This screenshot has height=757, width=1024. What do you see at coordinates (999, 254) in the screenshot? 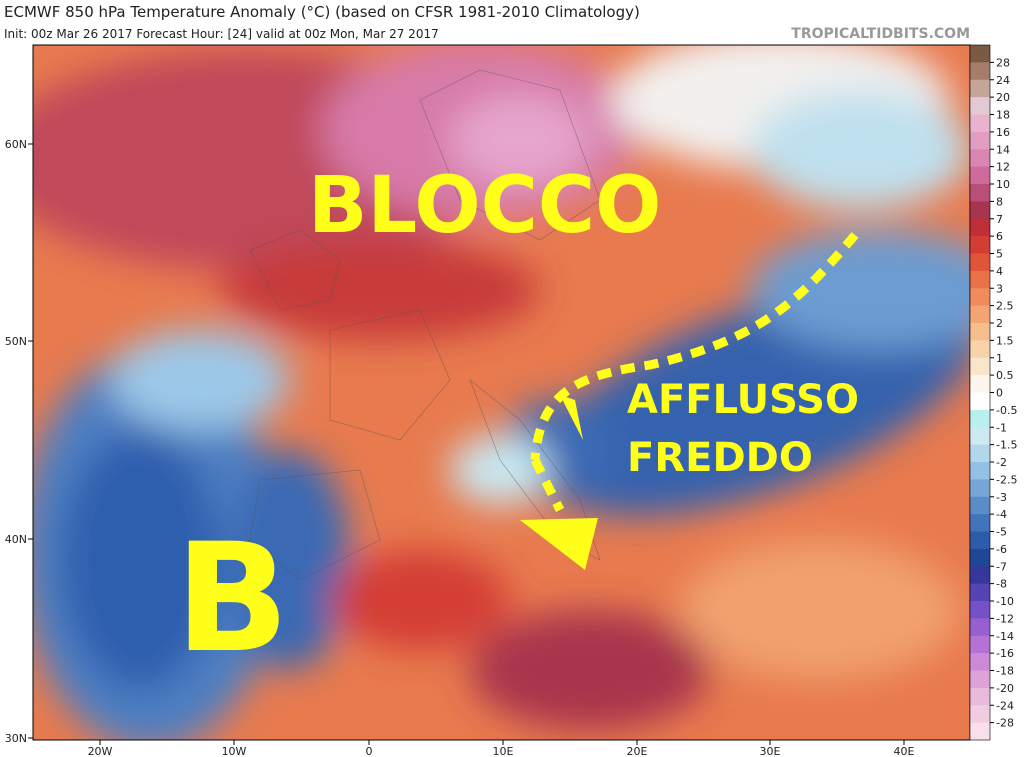
I see `colorbar-label: 5` at bounding box center [999, 254].